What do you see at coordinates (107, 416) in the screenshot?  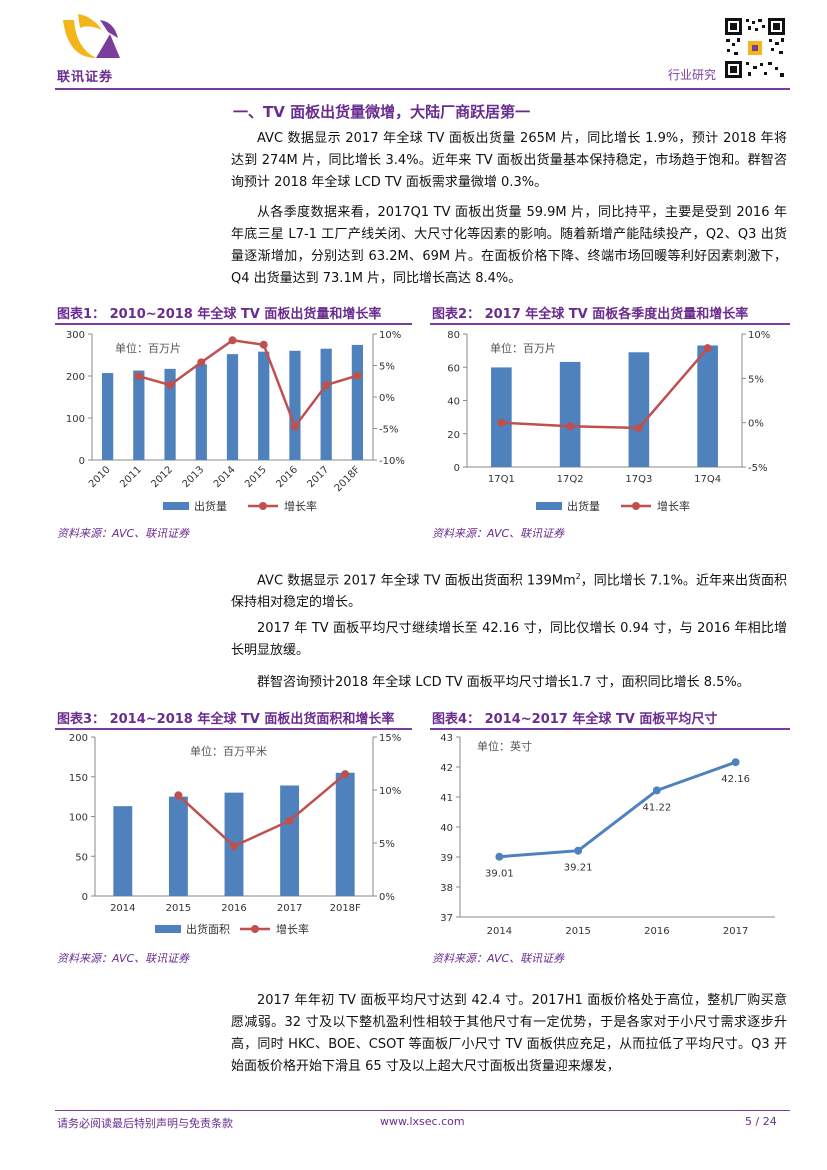 I see `bar-2010` at bounding box center [107, 416].